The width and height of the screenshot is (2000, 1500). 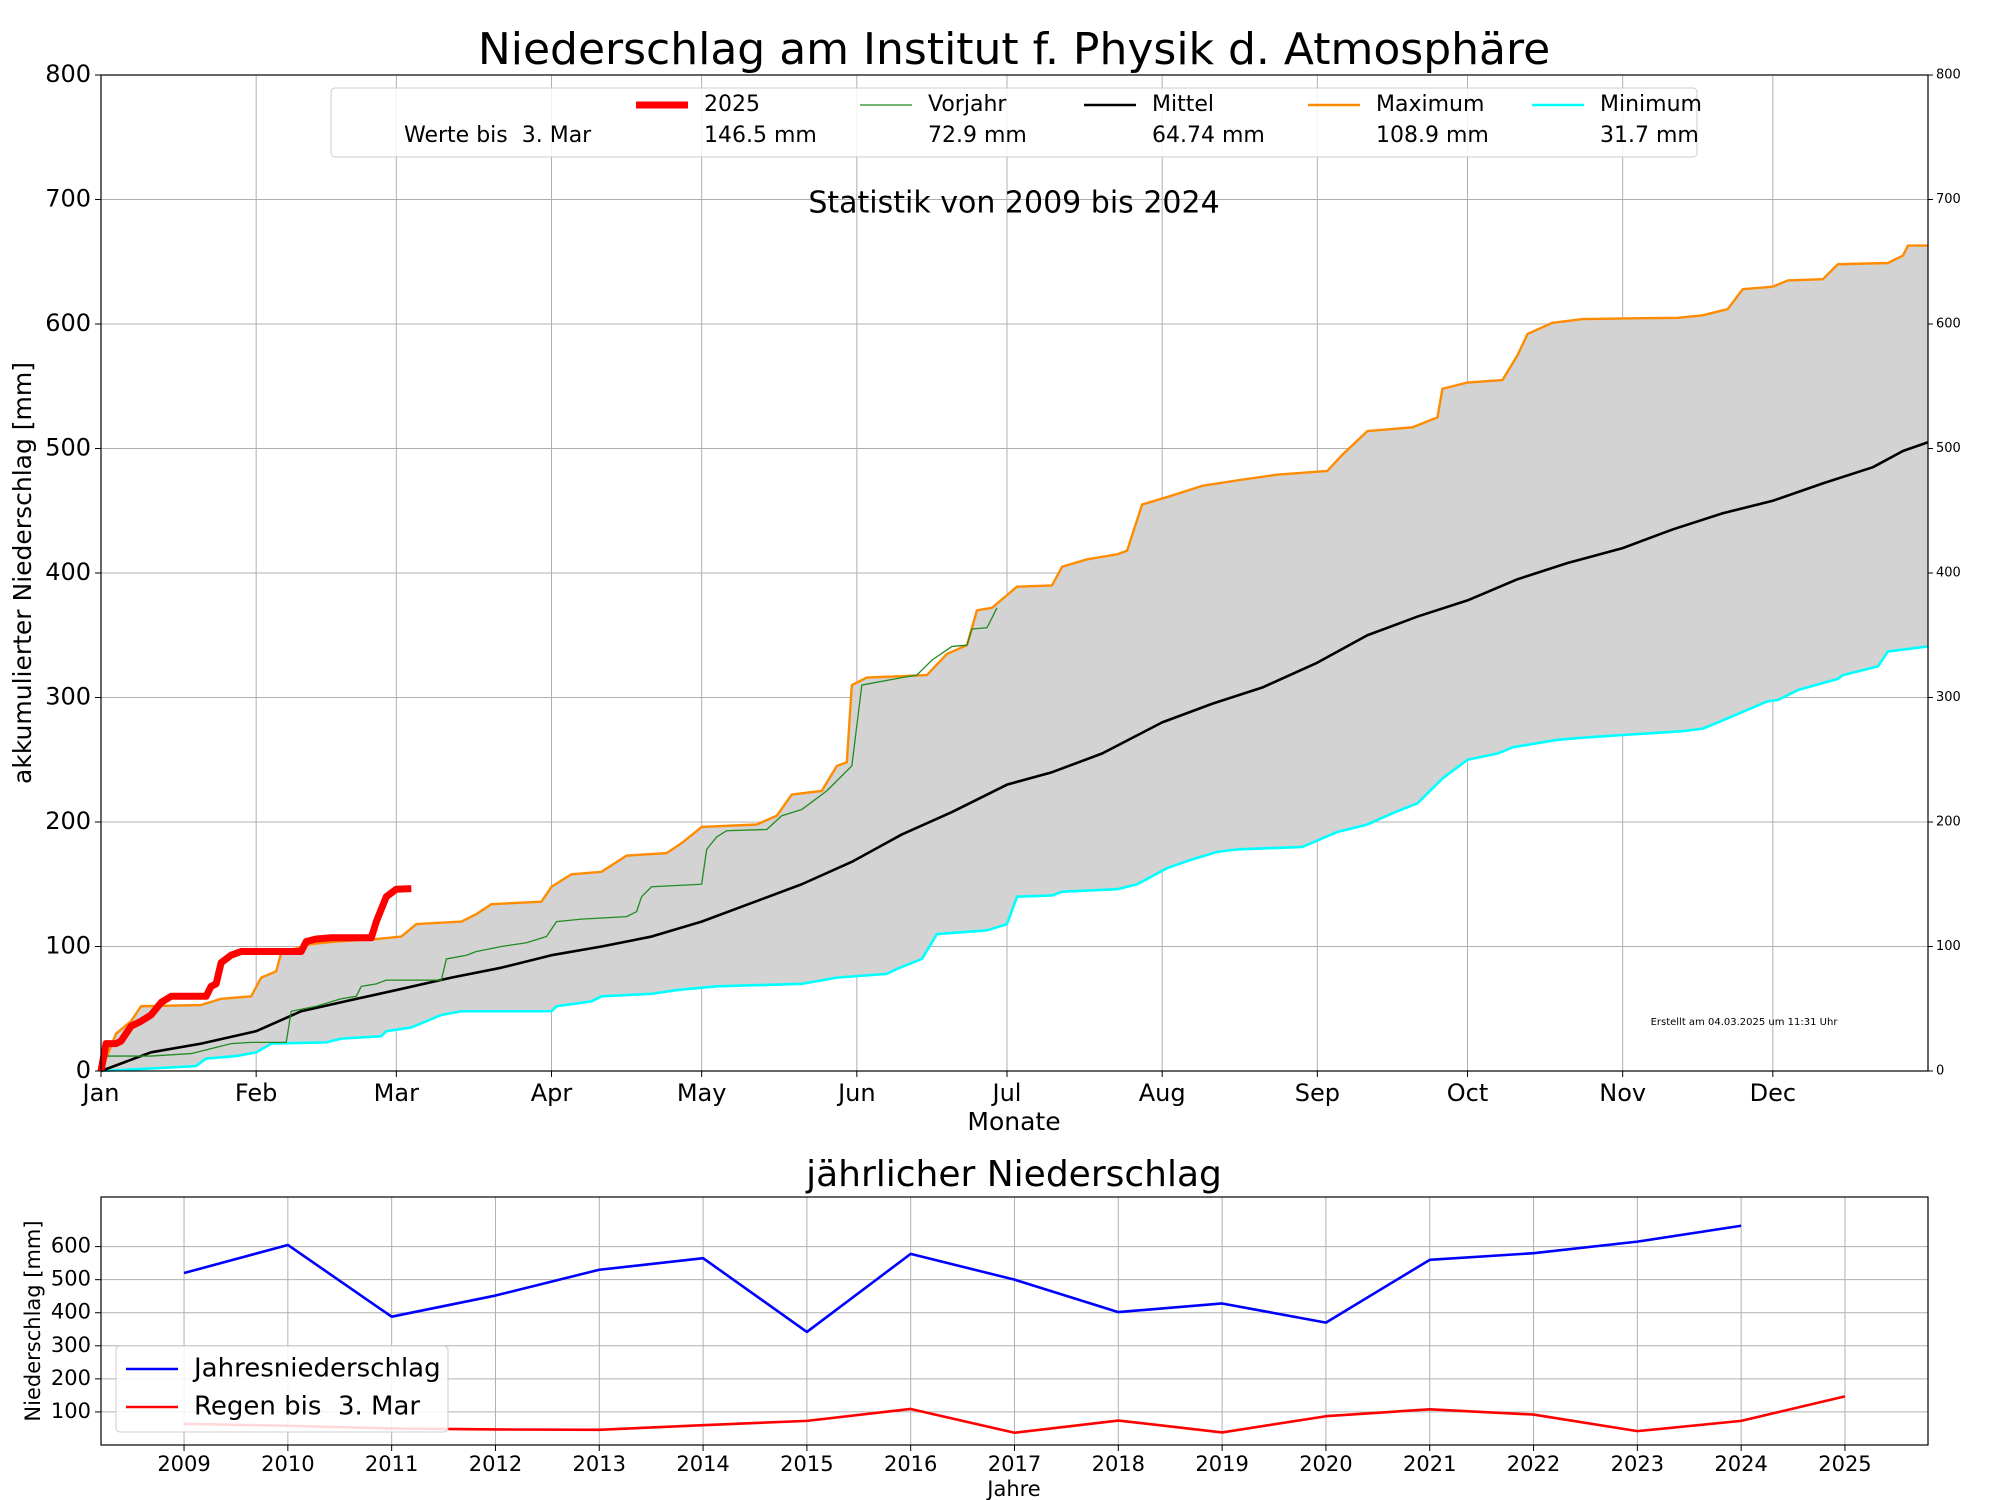 I want to click on legend-label: Regen bis 3. Mar, so click(x=307, y=1407).